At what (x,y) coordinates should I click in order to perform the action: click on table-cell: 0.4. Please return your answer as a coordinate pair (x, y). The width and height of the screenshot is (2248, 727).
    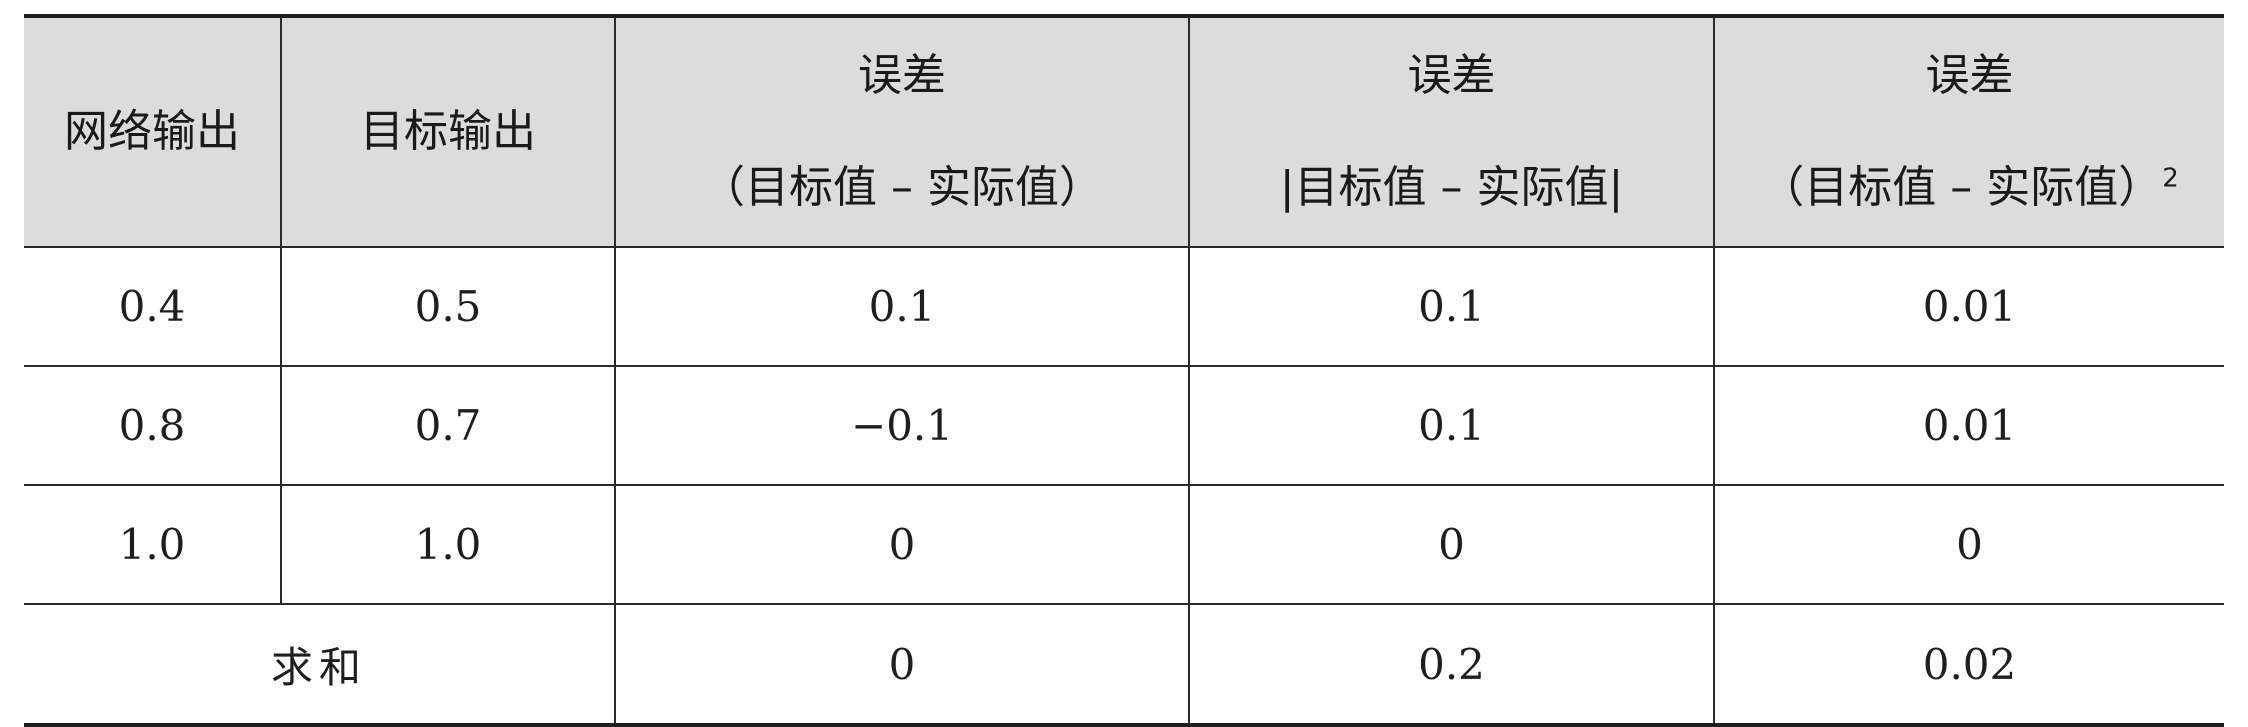
    Looking at the image, I should click on (153, 306).